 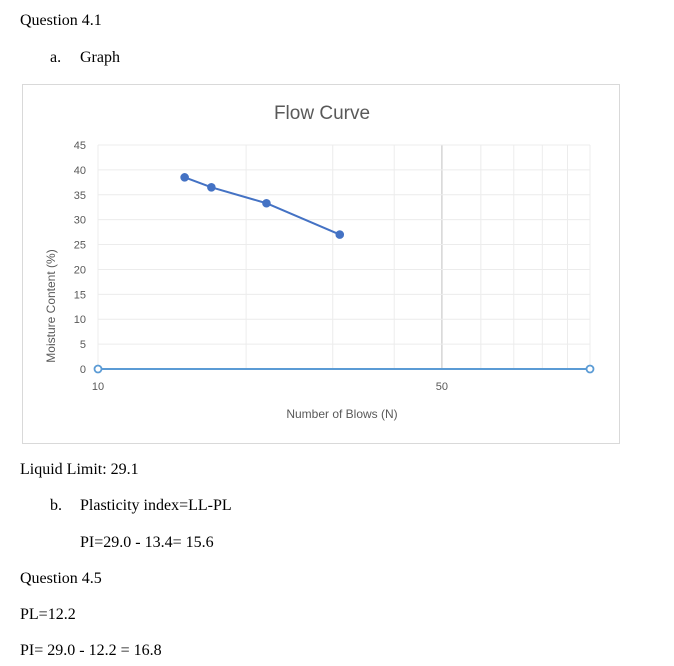 I want to click on question-4-1-heading: Question 4.1, so click(x=61, y=20).